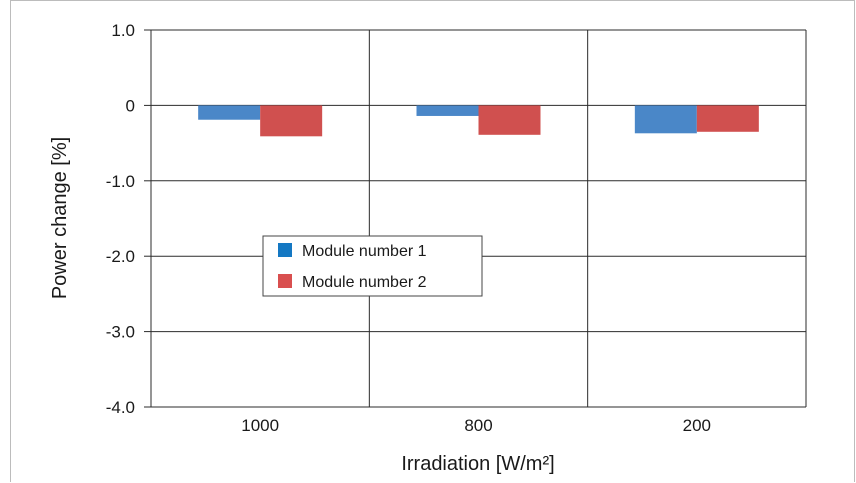  What do you see at coordinates (120, 256) in the screenshot?
I see `y-tick-label-3: -2.0` at bounding box center [120, 256].